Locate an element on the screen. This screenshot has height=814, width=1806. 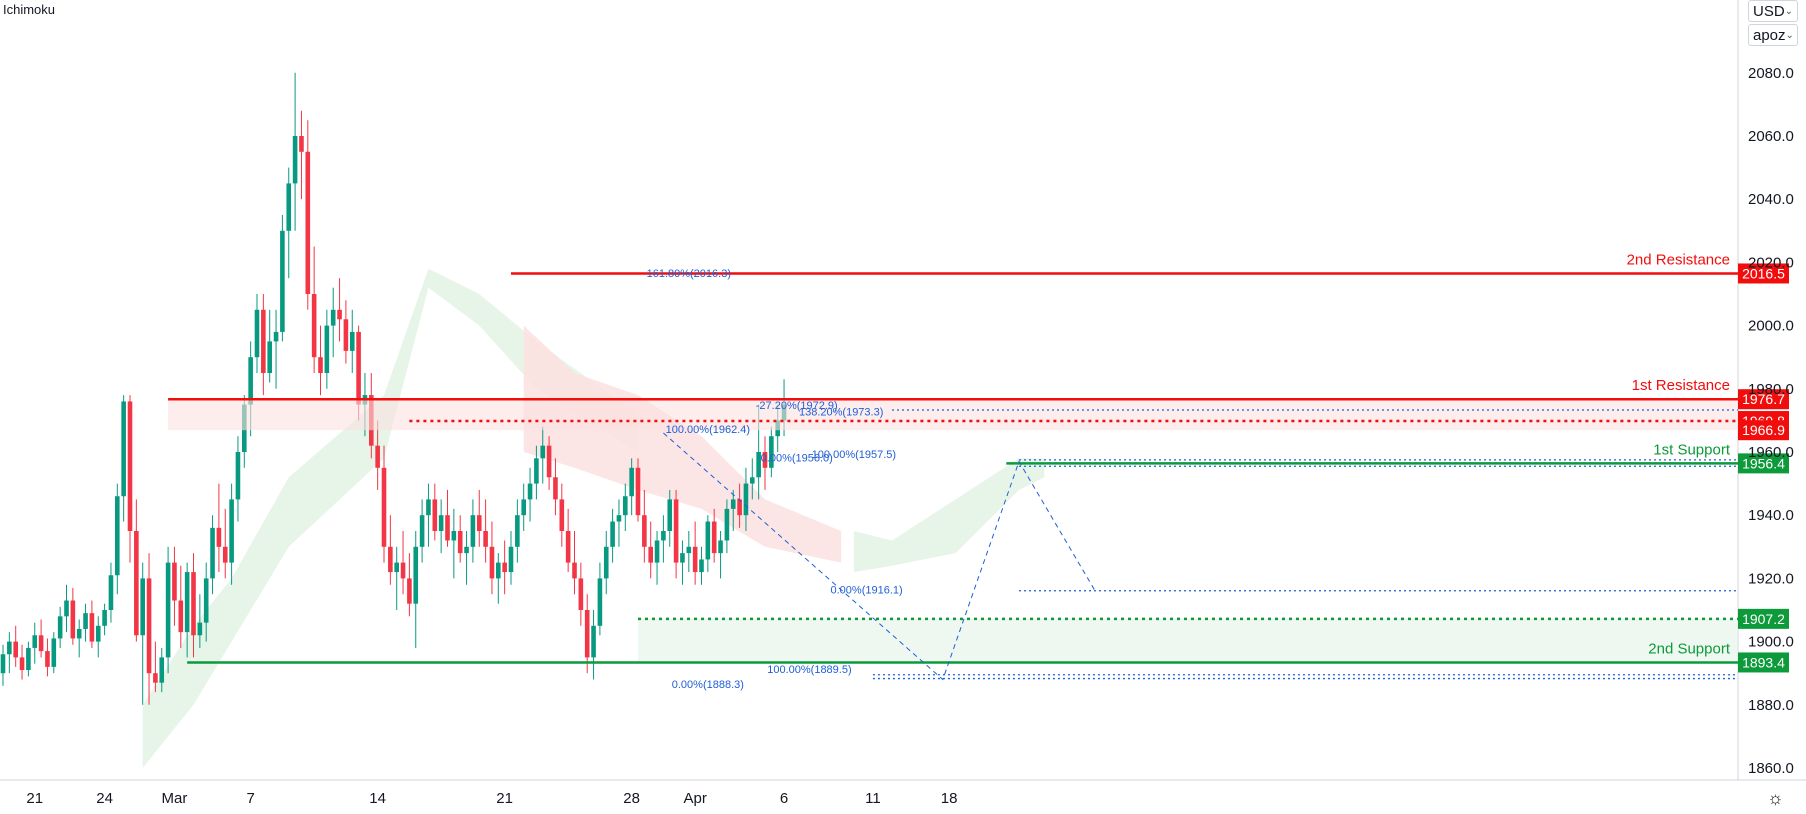
mode-select: apoz ⌄ is located at coordinates (1773, 35).